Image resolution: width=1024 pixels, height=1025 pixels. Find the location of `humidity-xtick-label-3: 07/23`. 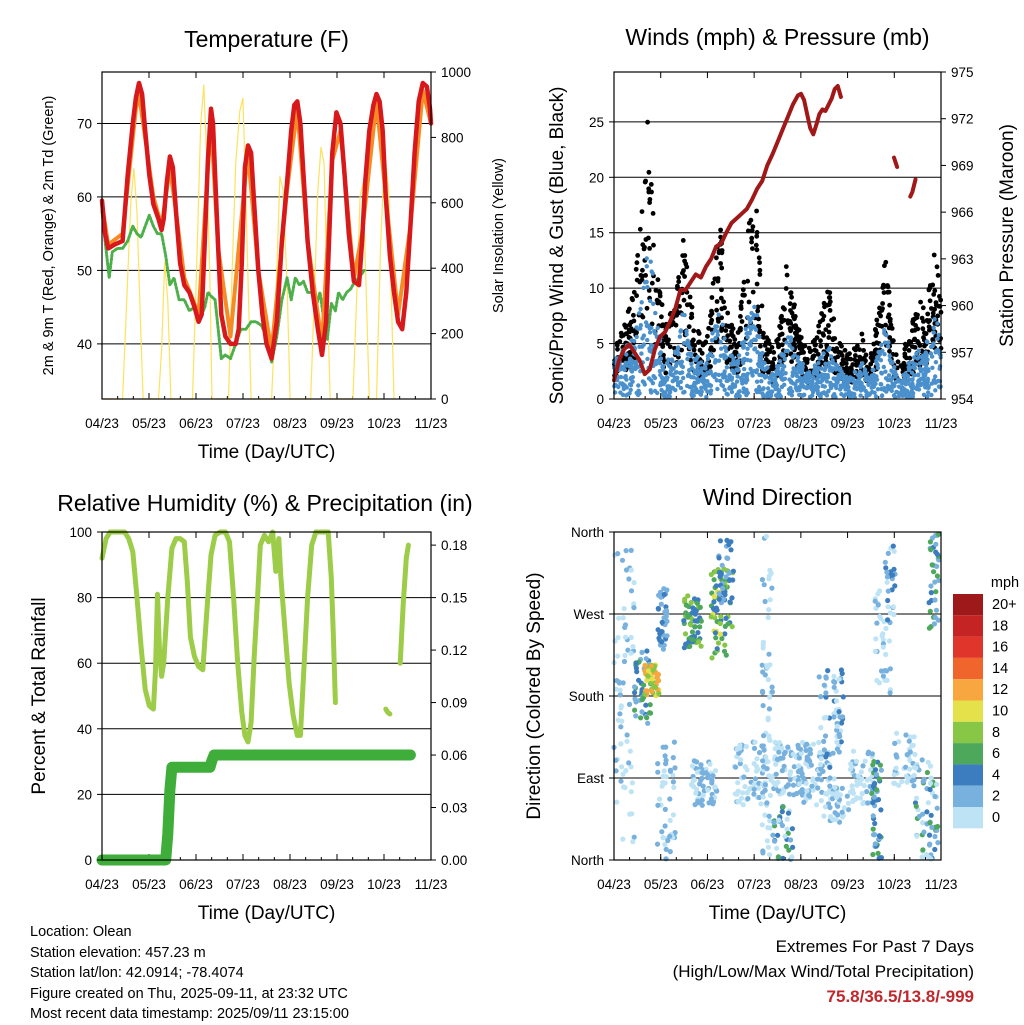

humidity-xtick-label-3: 07/23 is located at coordinates (243, 884).